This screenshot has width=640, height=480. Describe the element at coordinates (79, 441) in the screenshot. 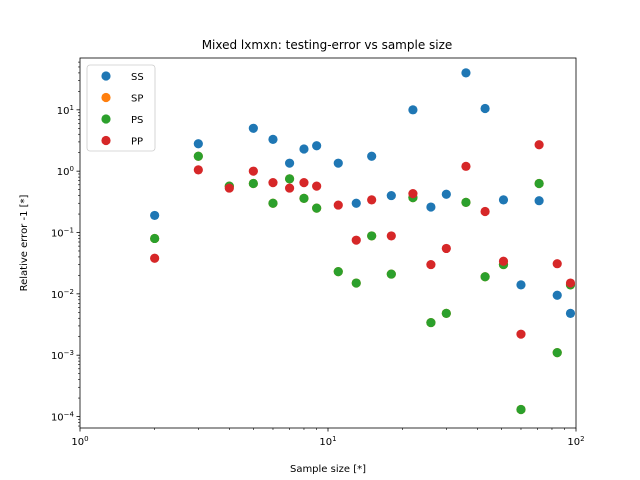

I see `x-tick-label: 10⁰` at that location.